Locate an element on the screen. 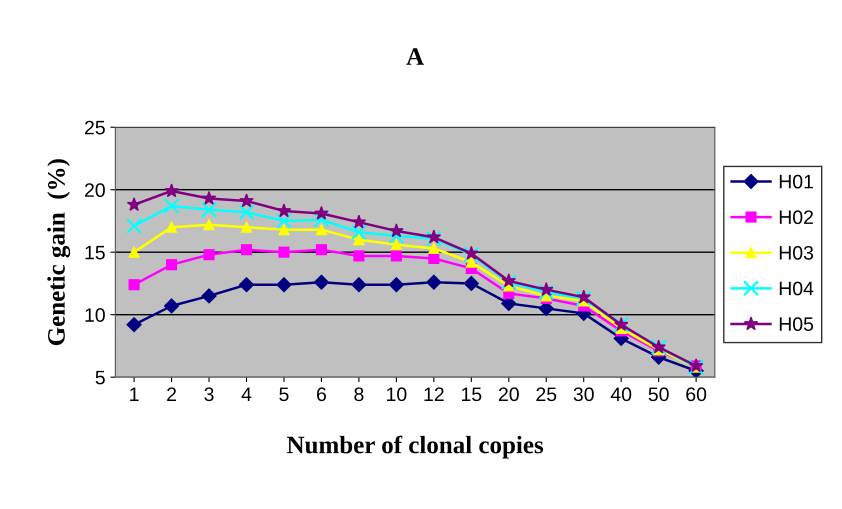  legend-label: H03 is located at coordinates (797, 253).